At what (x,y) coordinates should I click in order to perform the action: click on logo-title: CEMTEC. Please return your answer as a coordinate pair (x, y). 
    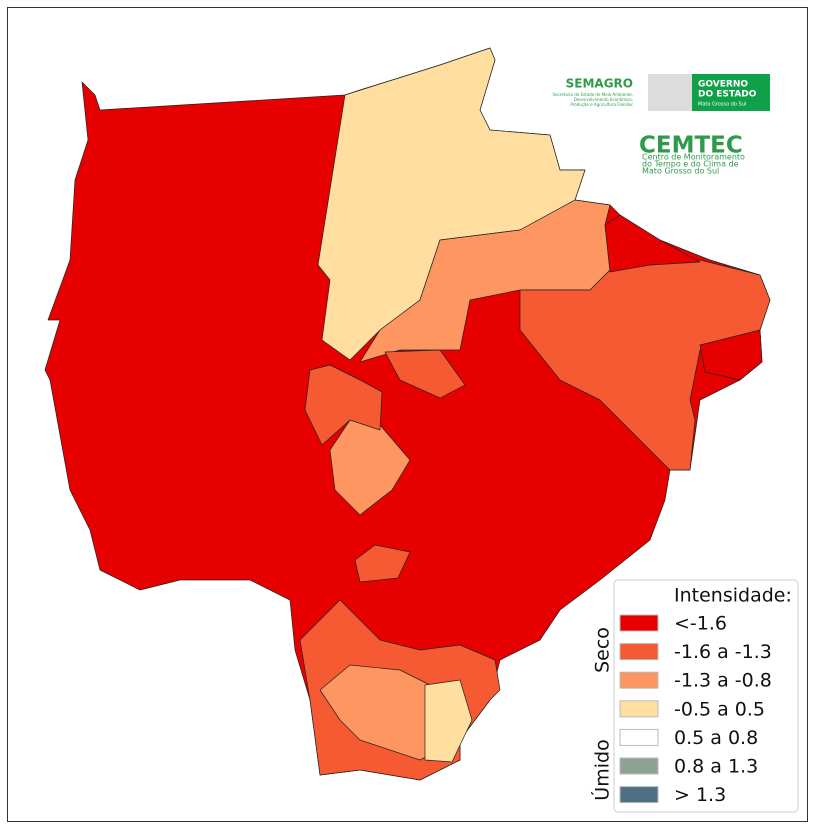
    Looking at the image, I should click on (691, 146).